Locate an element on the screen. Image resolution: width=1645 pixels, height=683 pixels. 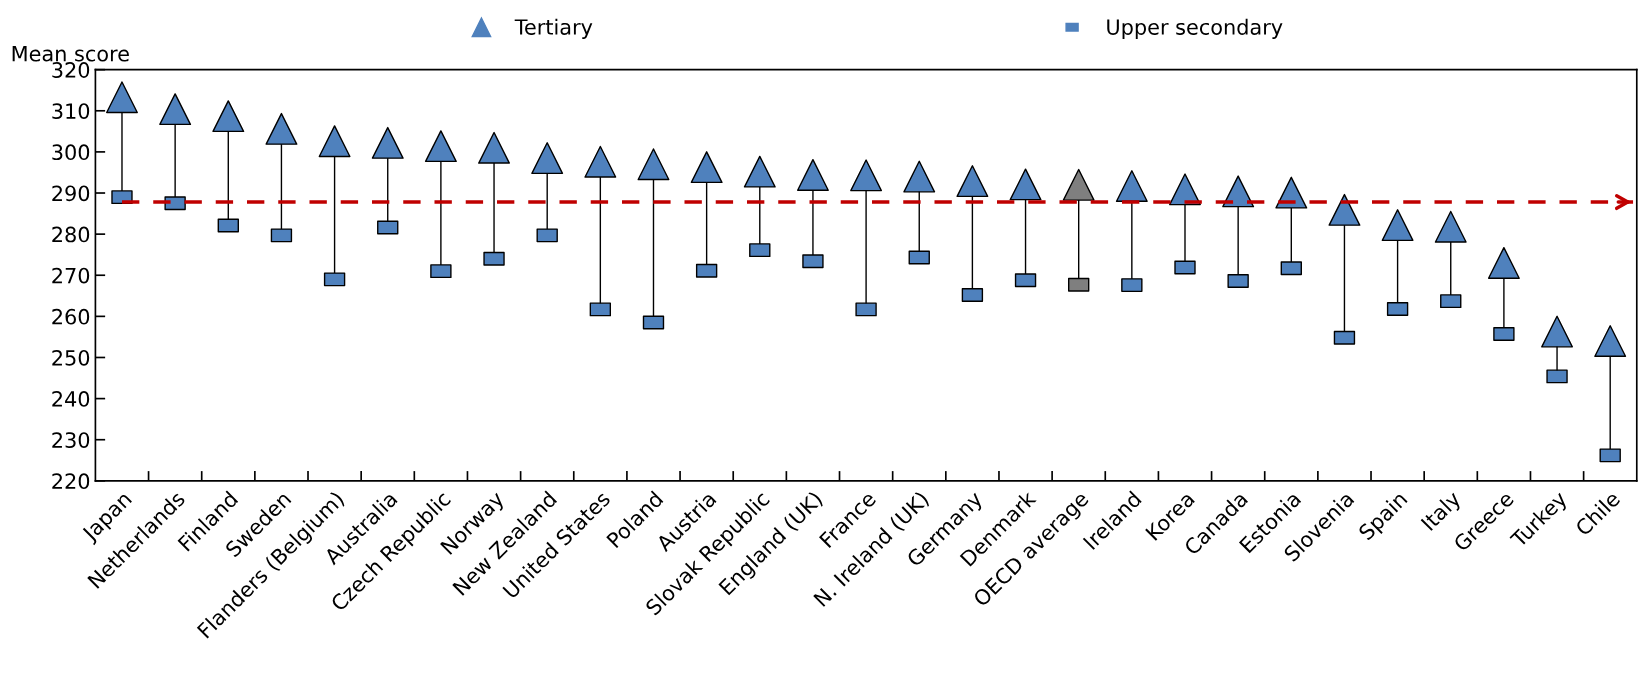
legend-label: Upper secondary is located at coordinates (1195, 28).